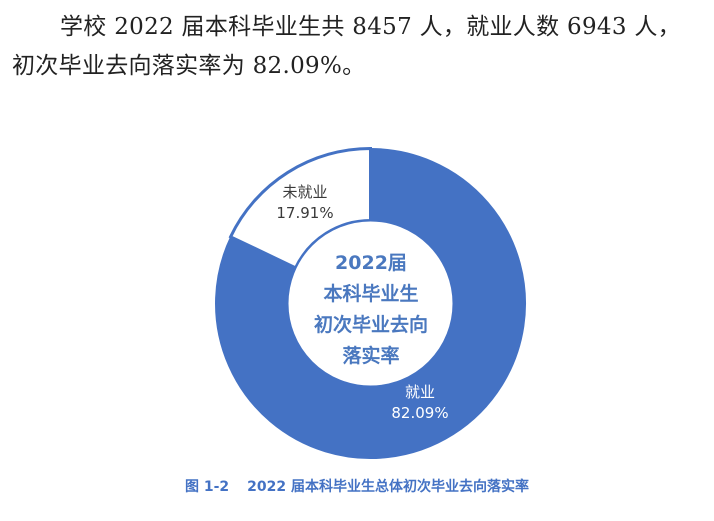  Describe the element at coordinates (371, 356) in the screenshot. I see `center-line-4: 落实率` at that location.